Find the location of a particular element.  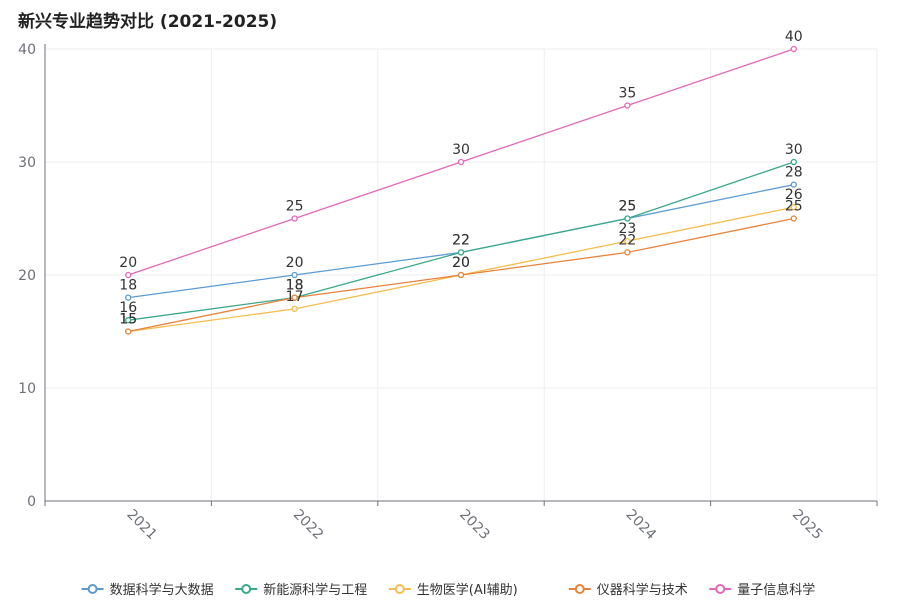

data-label: 23 is located at coordinates (627, 229).